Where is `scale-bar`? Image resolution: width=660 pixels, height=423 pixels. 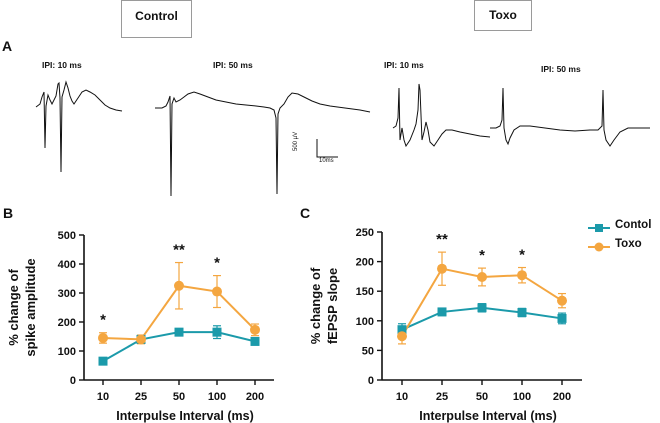 scale-bar is located at coordinates (327, 148).